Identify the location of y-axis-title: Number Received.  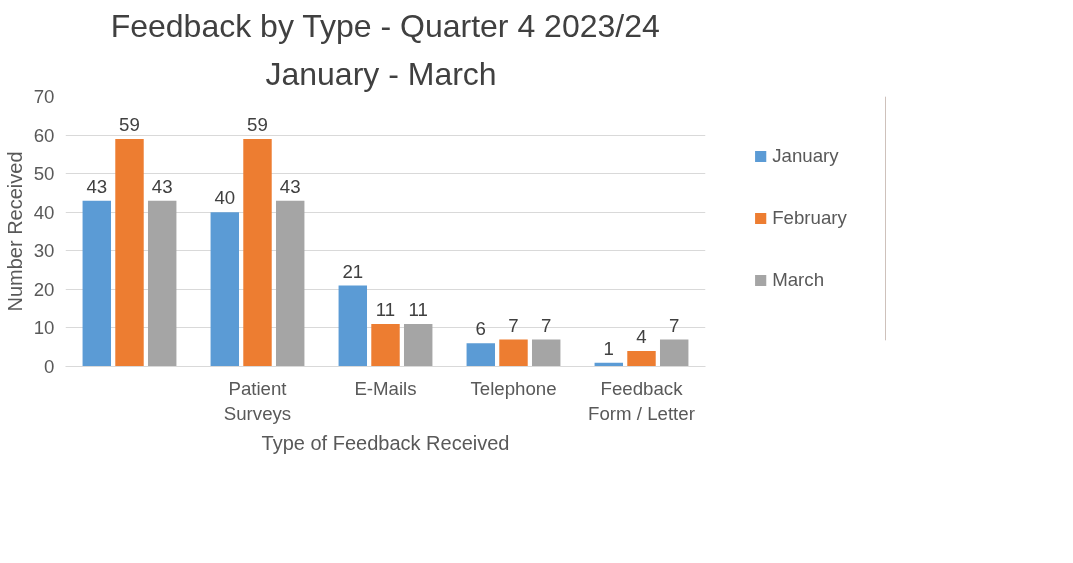
(14, 231).